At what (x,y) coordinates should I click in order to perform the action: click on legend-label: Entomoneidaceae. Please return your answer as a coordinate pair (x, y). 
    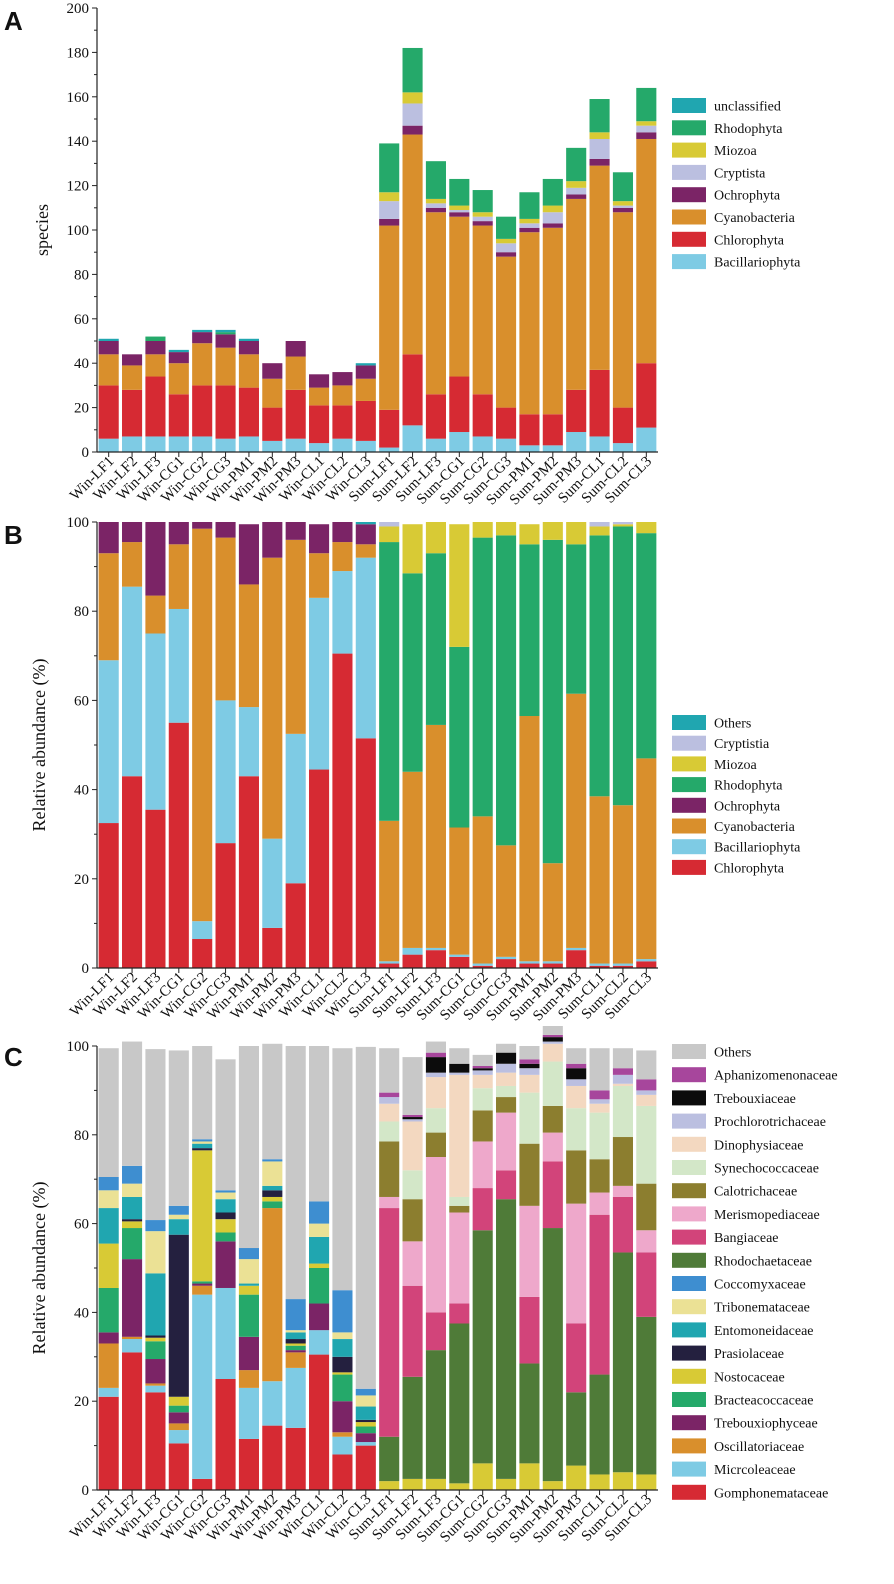
    Looking at the image, I should click on (764, 1331).